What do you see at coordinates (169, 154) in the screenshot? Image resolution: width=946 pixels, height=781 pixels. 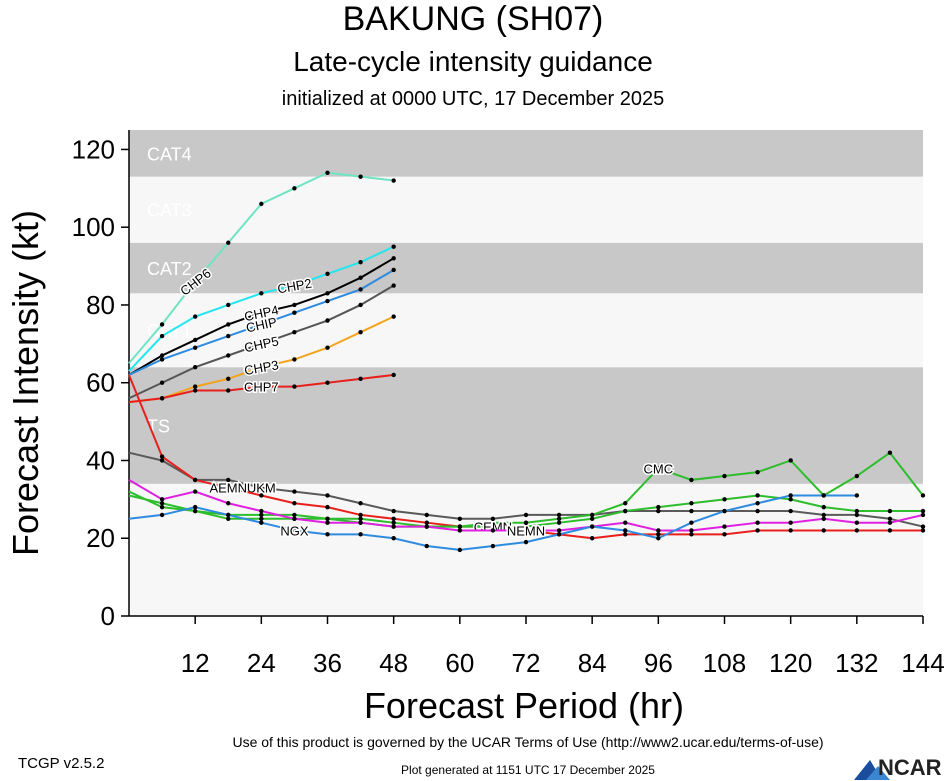 I see `band-label-cat4: CAT4` at bounding box center [169, 154].